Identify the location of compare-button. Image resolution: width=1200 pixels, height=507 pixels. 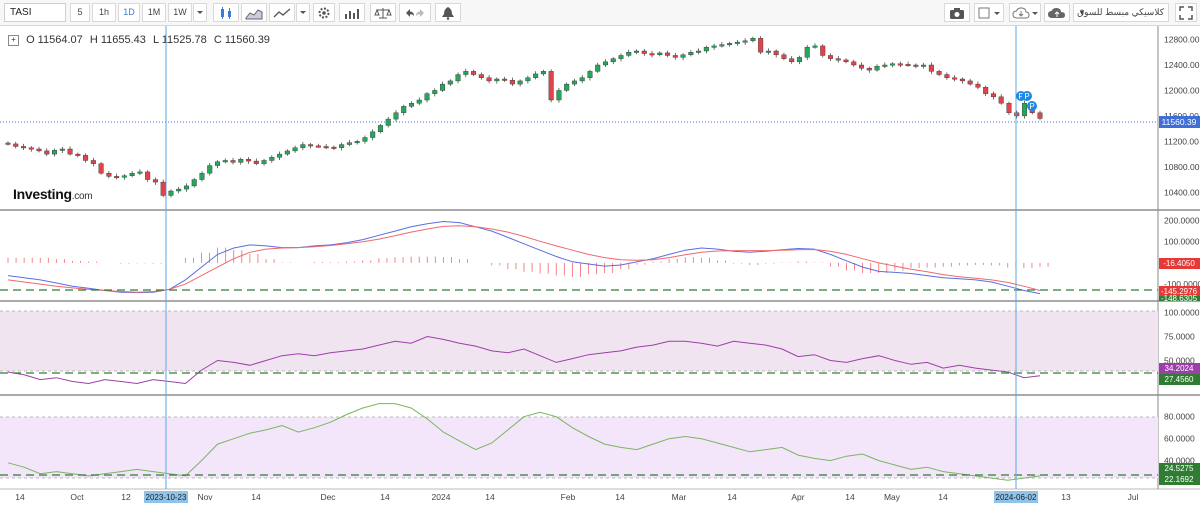
(383, 12).